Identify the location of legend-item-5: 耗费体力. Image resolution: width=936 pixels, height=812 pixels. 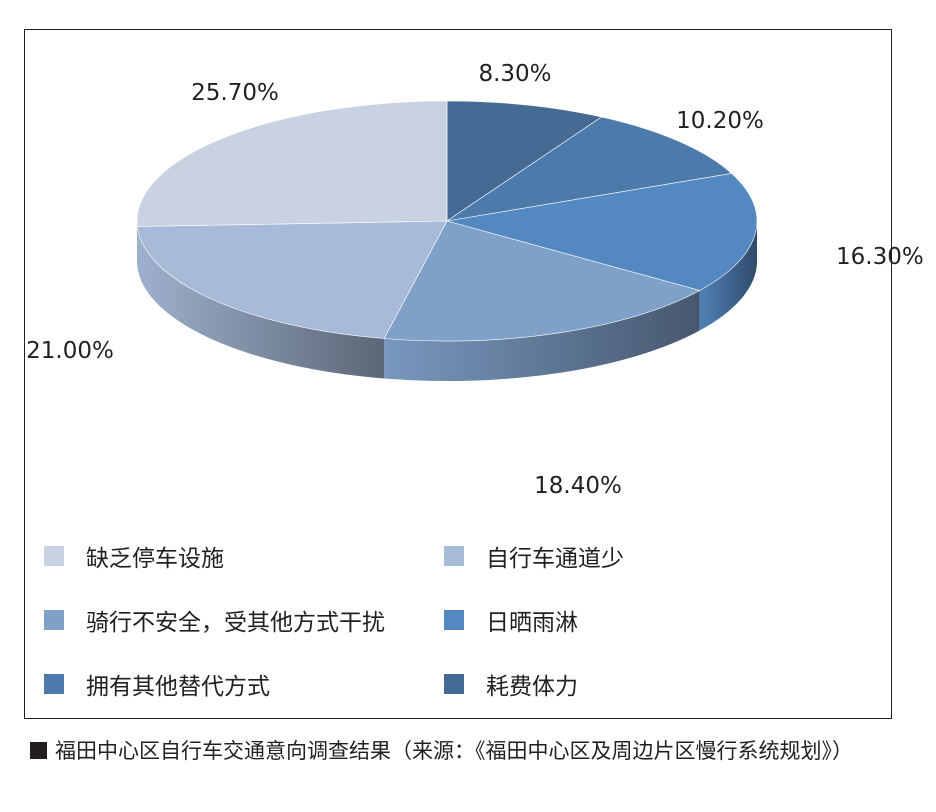
(511, 684).